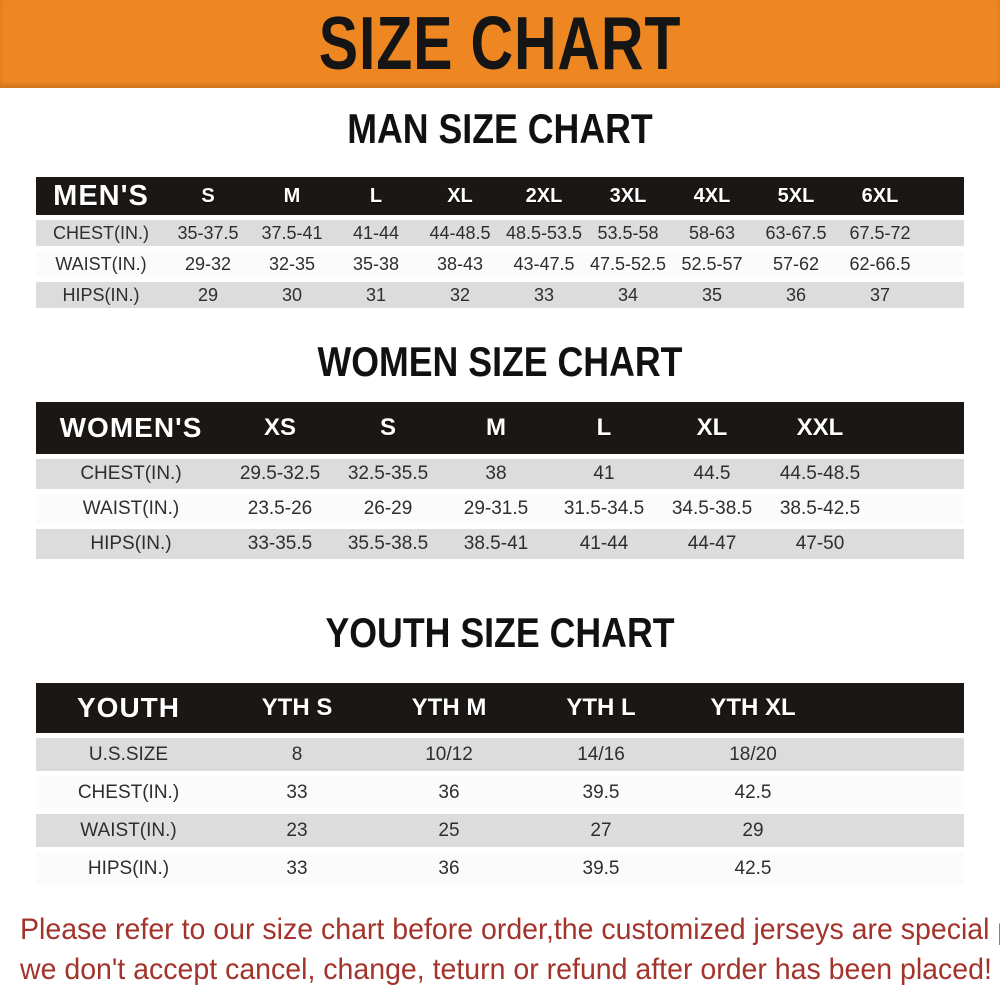  I want to click on size-cell: 32.5-35.5, so click(388, 473).